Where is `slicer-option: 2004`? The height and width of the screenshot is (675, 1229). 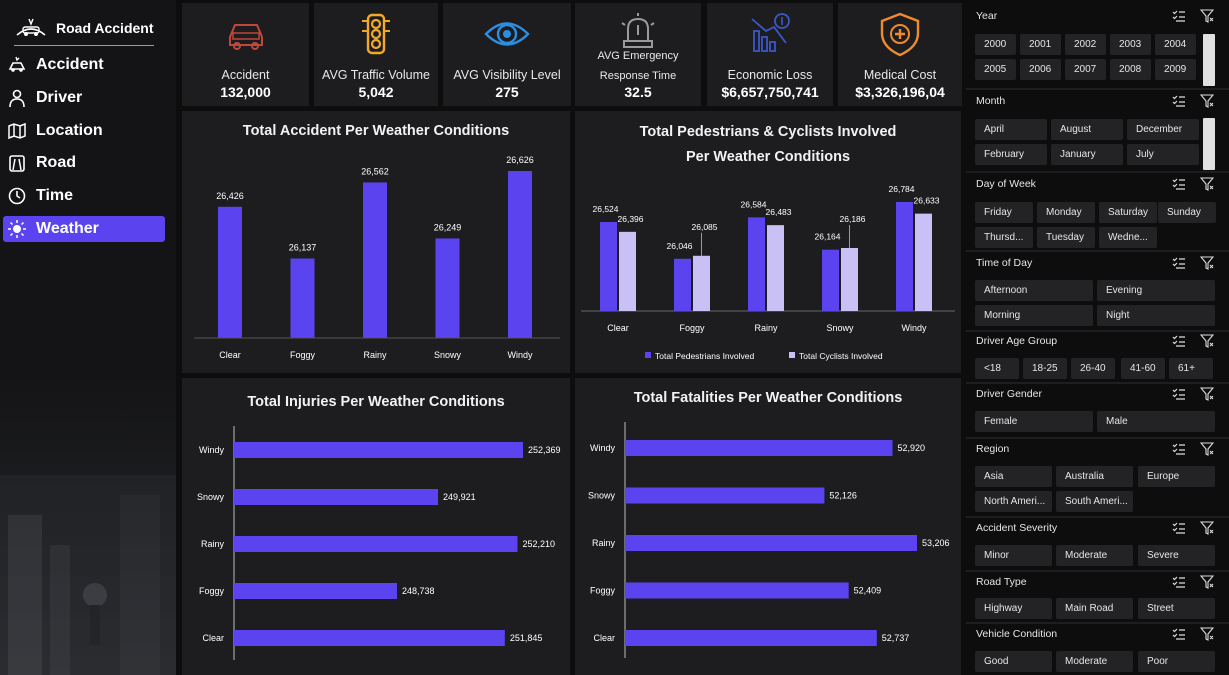 slicer-option: 2004 is located at coordinates (1175, 44).